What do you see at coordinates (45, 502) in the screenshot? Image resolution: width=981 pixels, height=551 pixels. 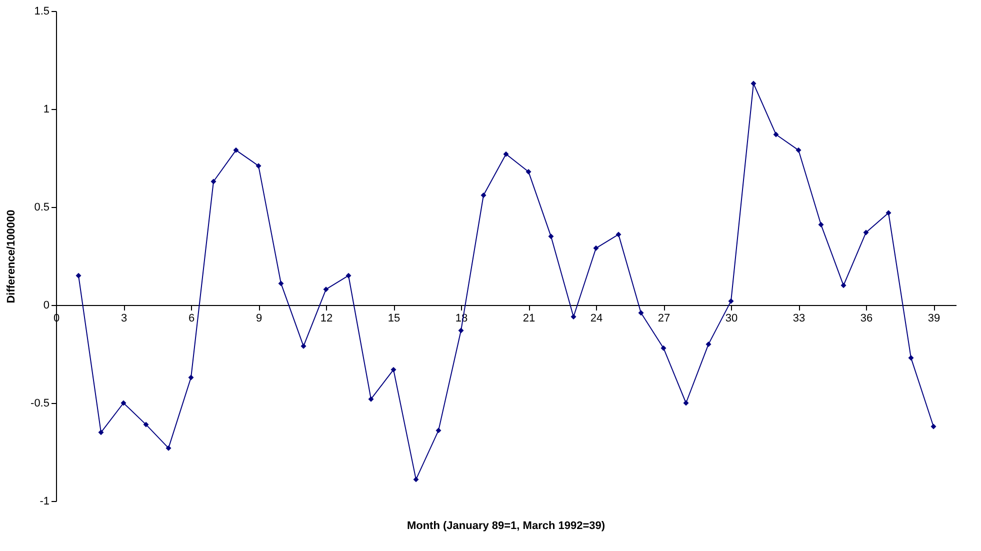 I see `y-tick-label: -1` at bounding box center [45, 502].